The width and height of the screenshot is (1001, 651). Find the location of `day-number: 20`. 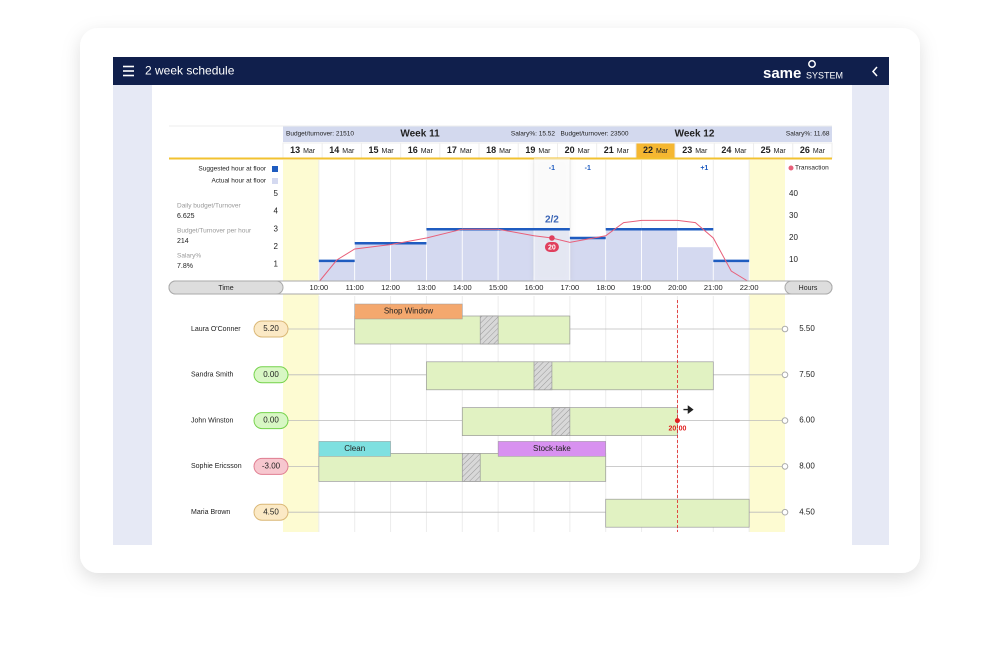

day-number: 20 is located at coordinates (570, 150).